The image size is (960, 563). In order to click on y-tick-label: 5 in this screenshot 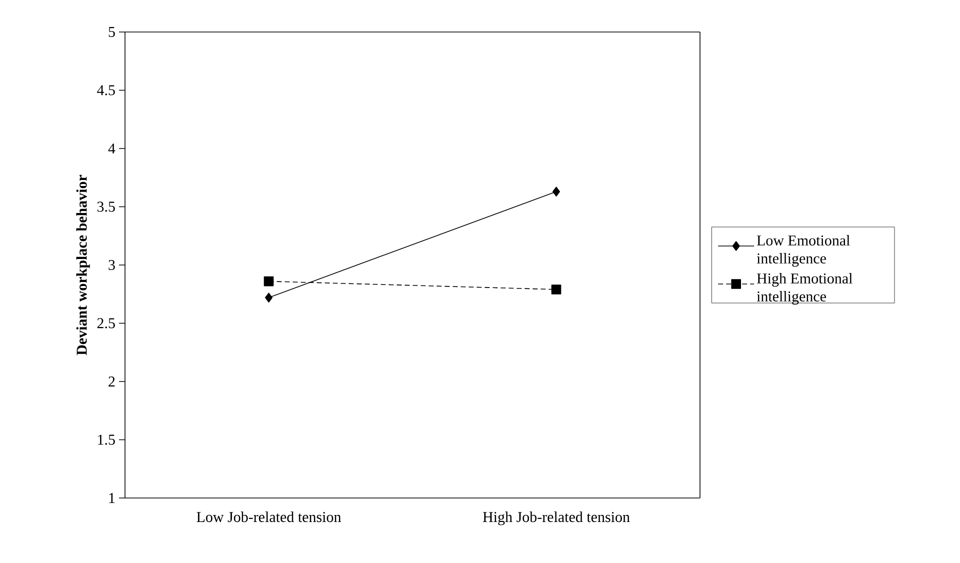, I will do `click(111, 32)`.